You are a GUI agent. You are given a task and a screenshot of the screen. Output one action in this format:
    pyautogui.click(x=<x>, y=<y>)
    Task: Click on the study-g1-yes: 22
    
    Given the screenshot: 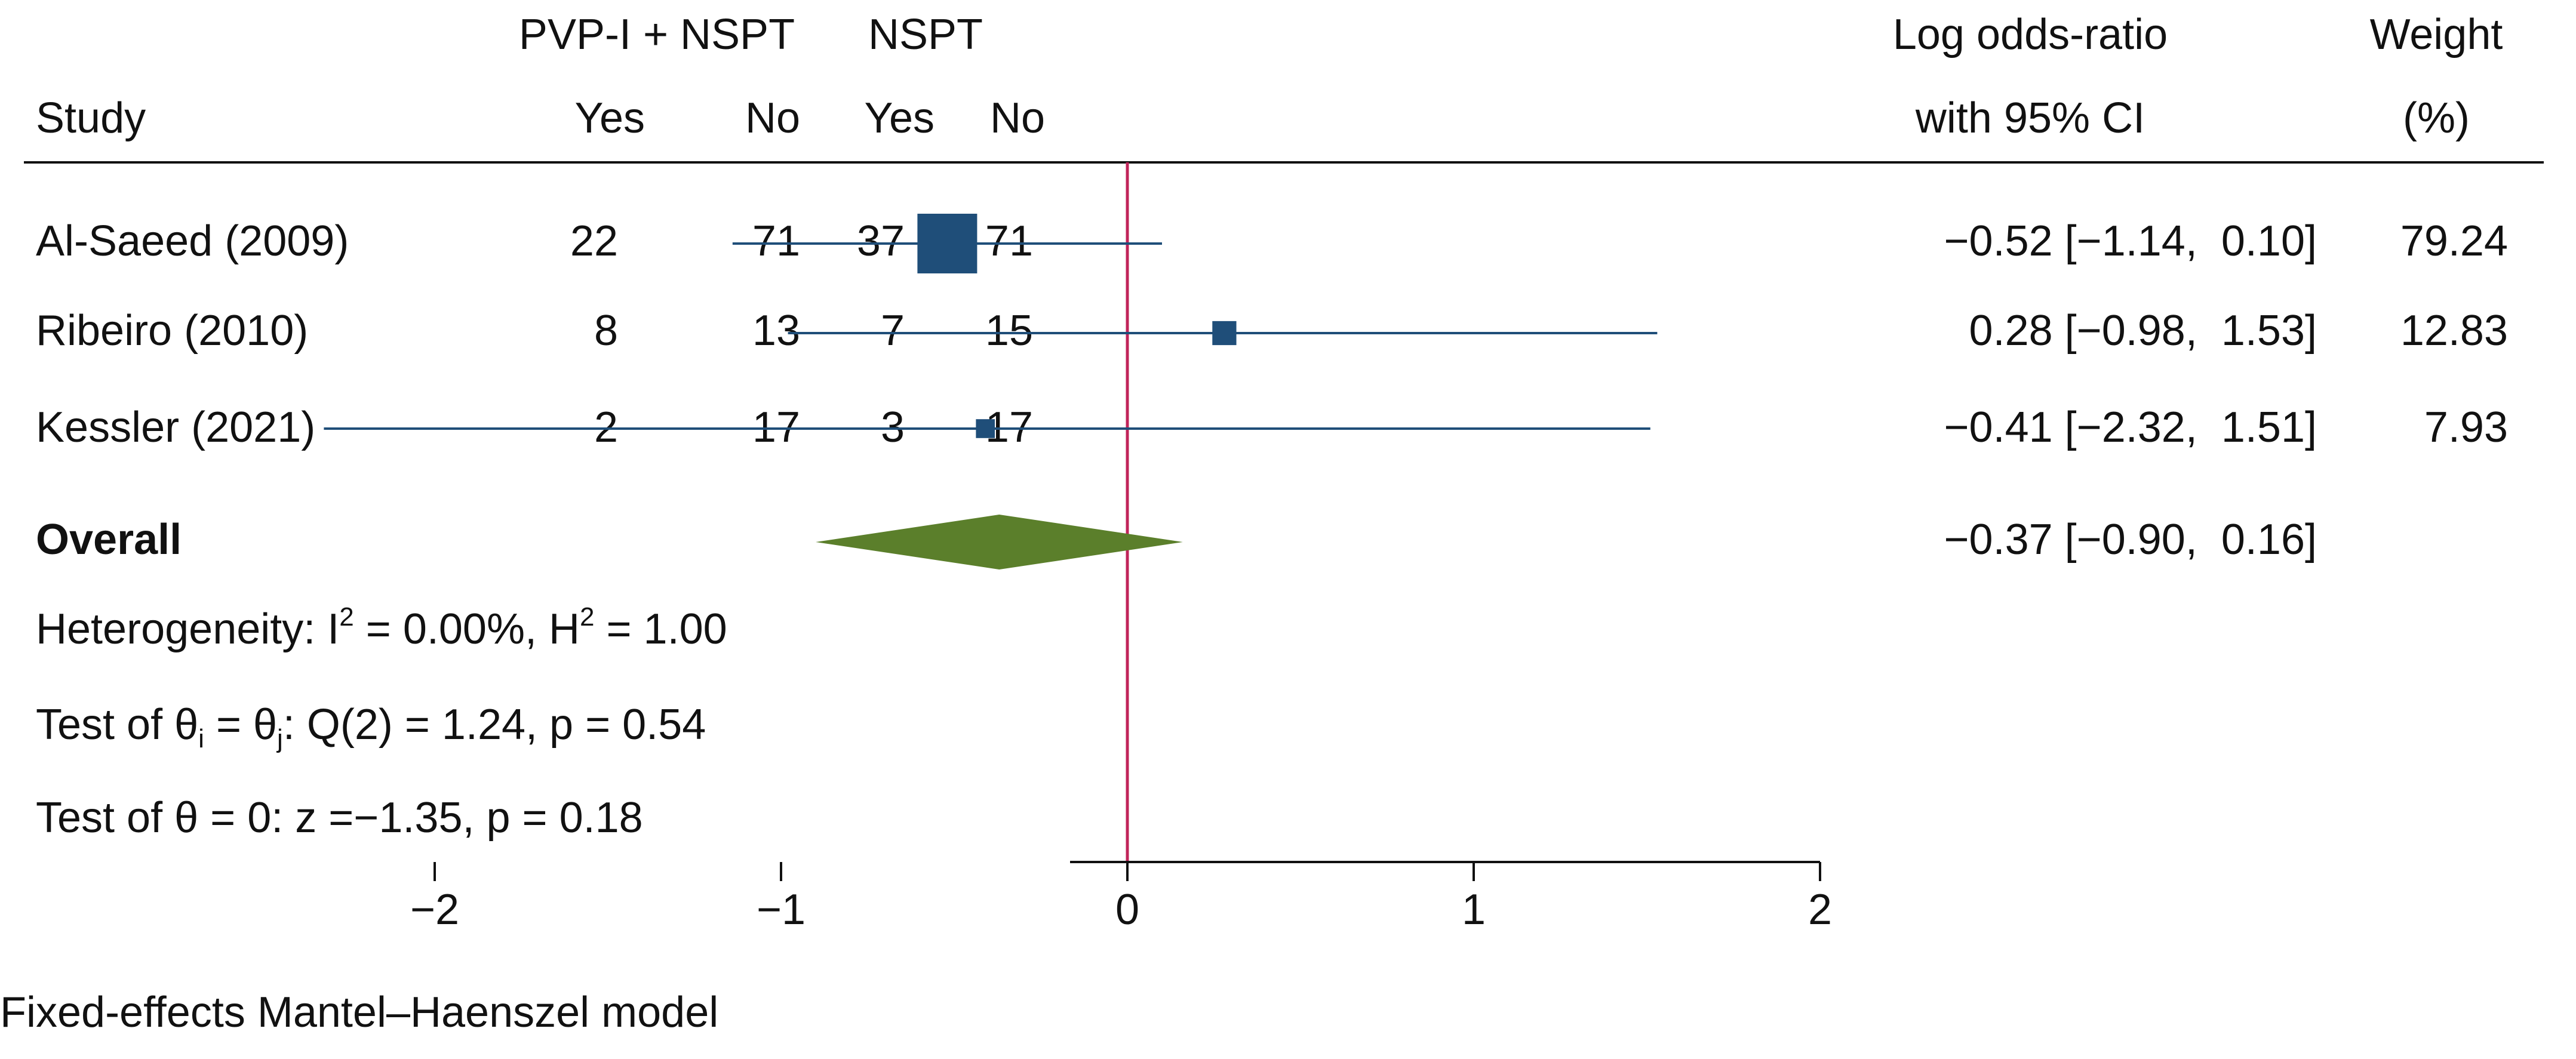 What is the action you would take?
    pyautogui.click(x=594, y=241)
    